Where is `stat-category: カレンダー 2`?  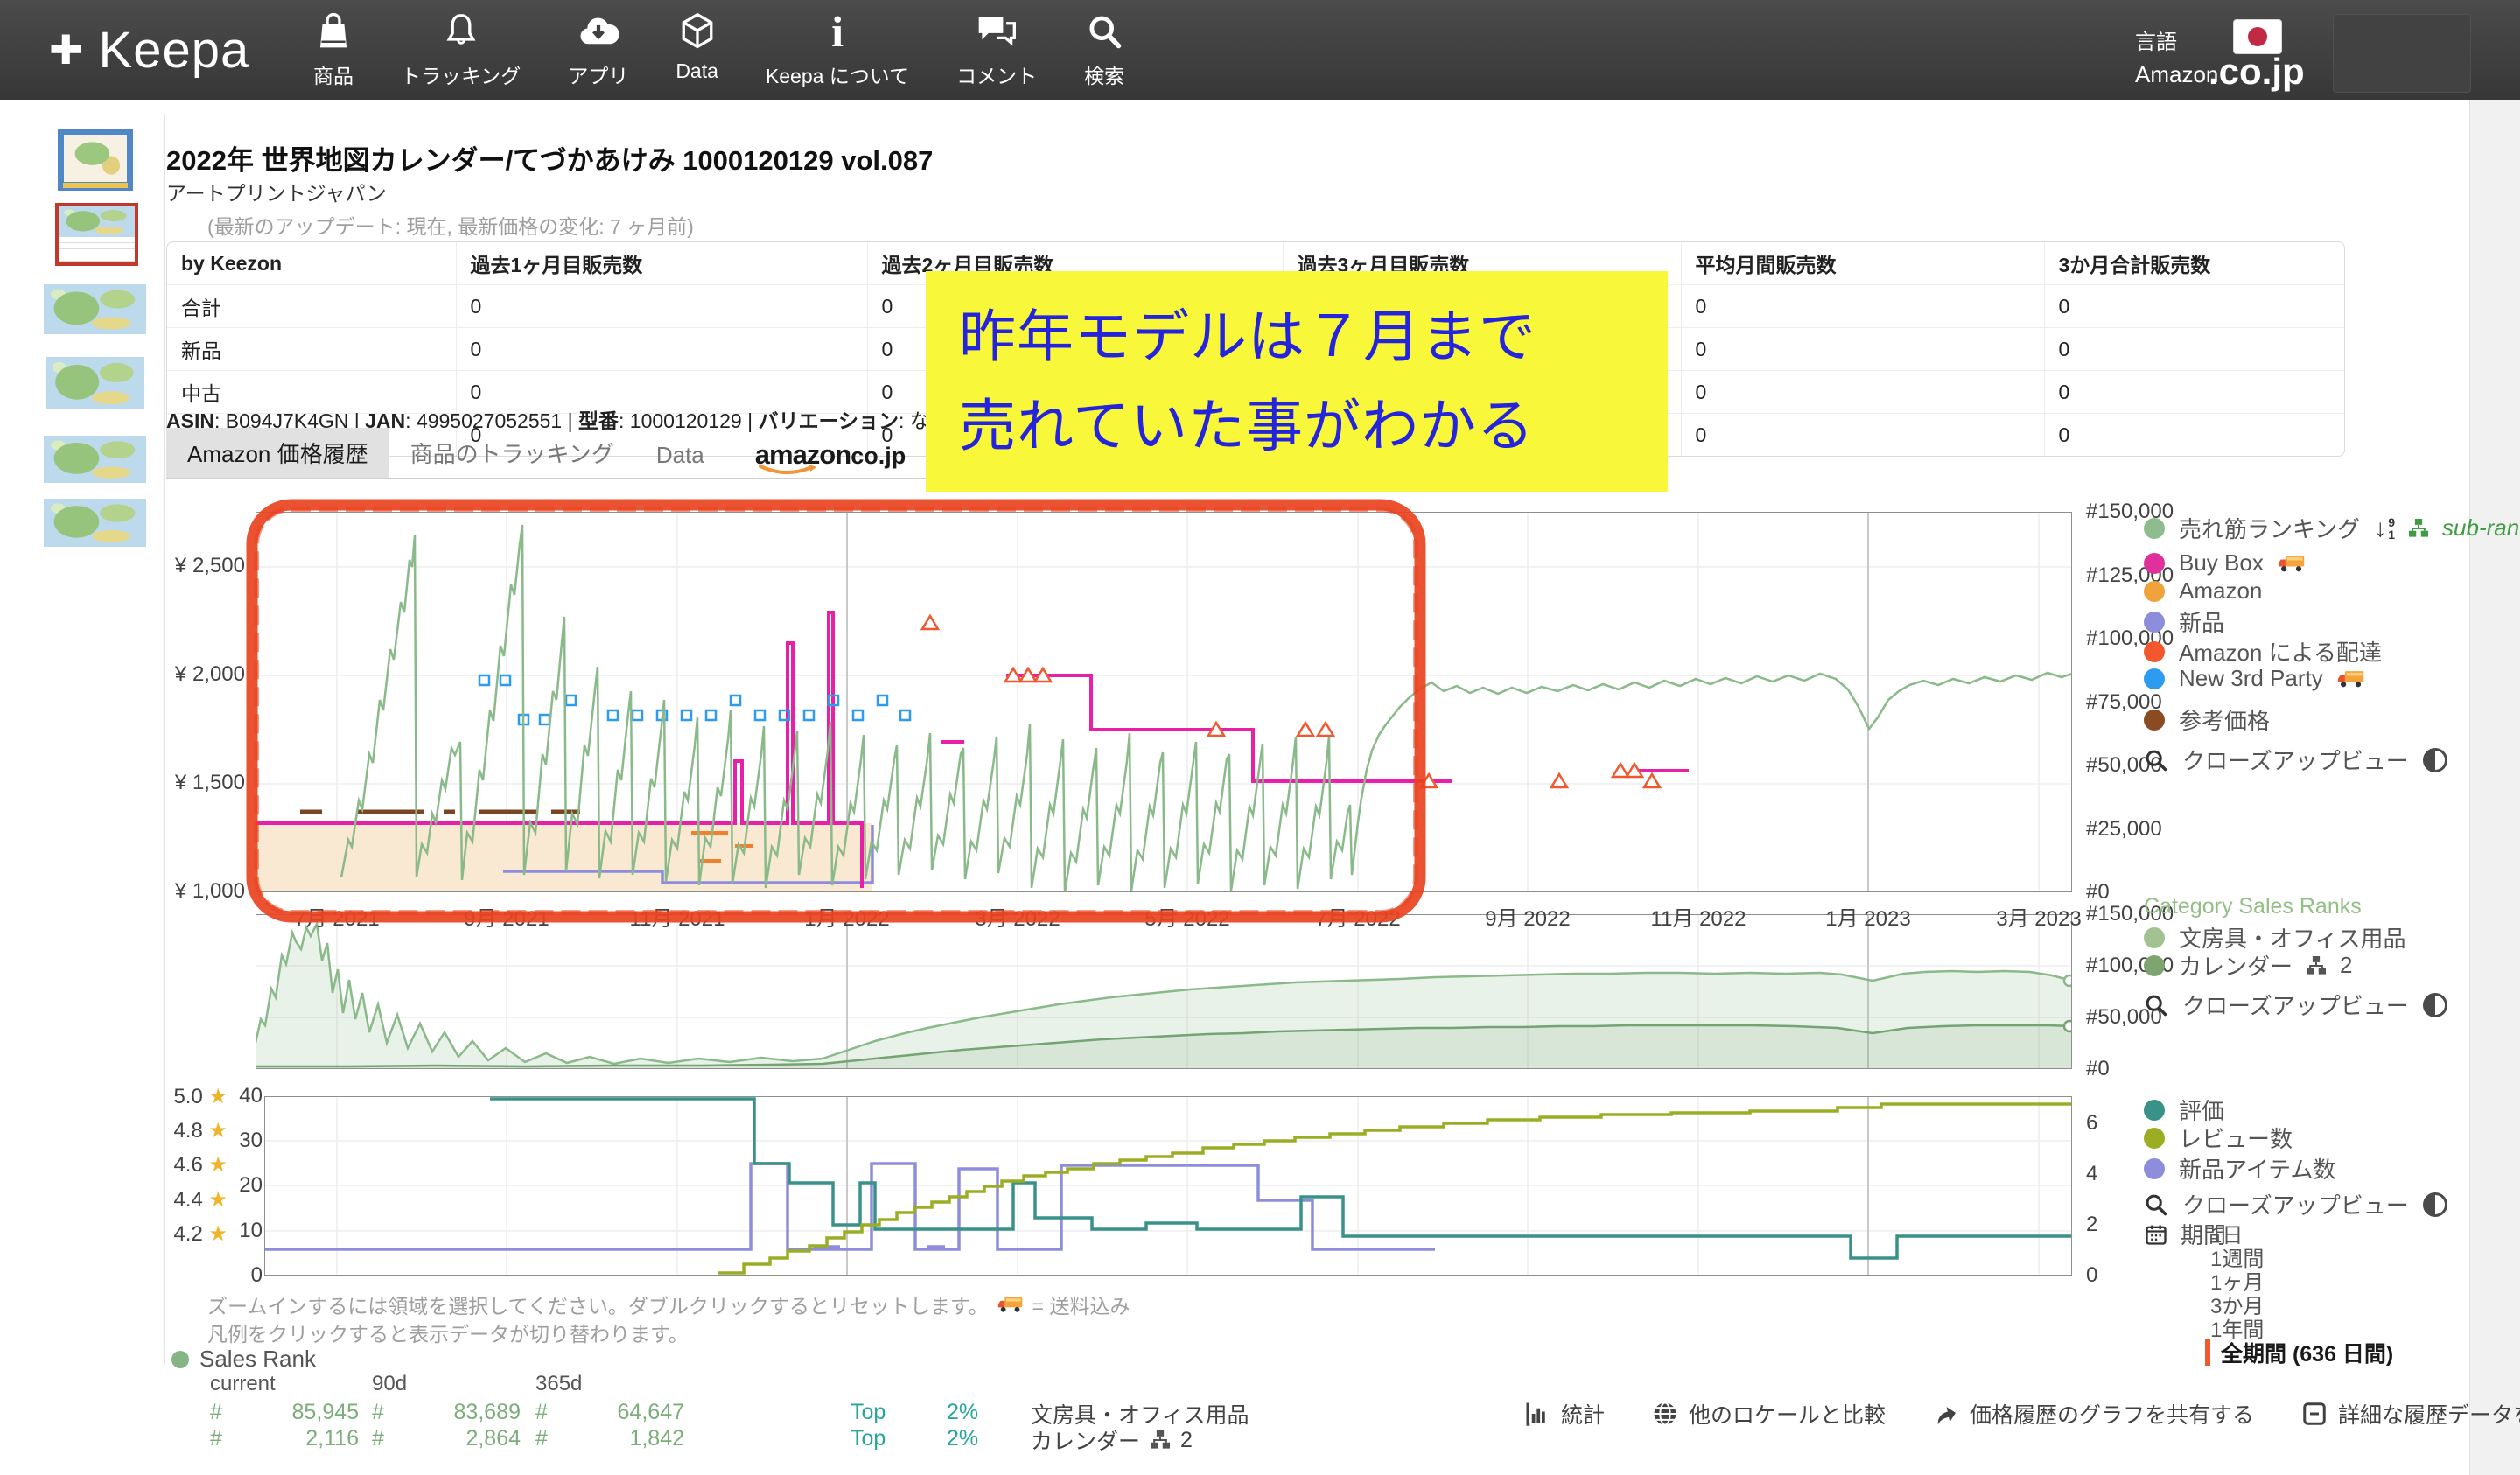 stat-category: カレンダー 2 is located at coordinates (1112, 1441).